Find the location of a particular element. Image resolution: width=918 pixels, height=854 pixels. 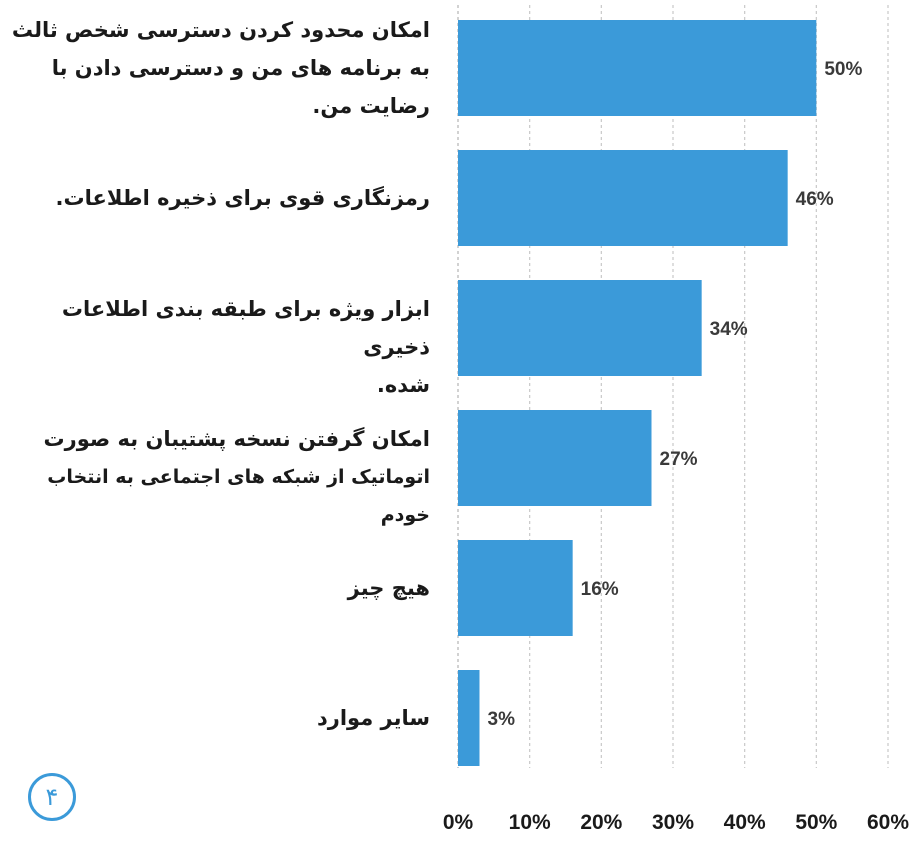

page-number-badge: ۴ is located at coordinates (52, 797).